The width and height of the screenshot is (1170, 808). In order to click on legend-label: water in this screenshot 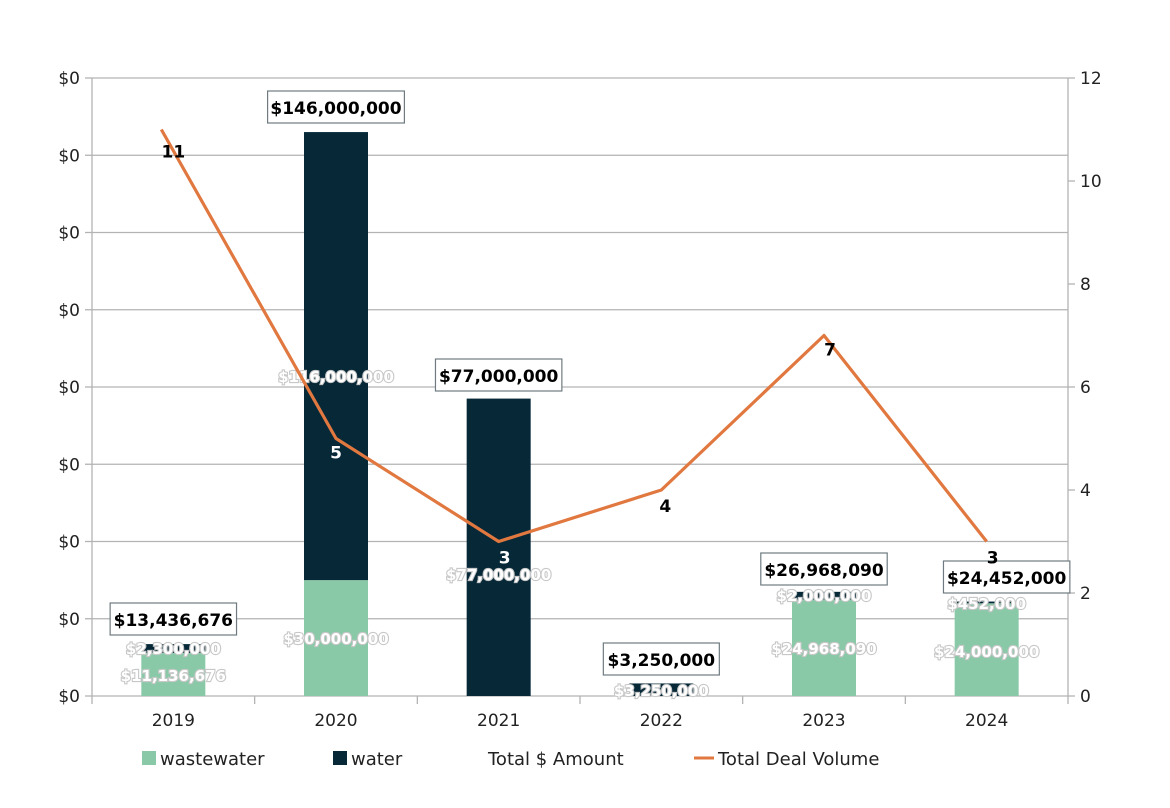, I will do `click(377, 759)`.